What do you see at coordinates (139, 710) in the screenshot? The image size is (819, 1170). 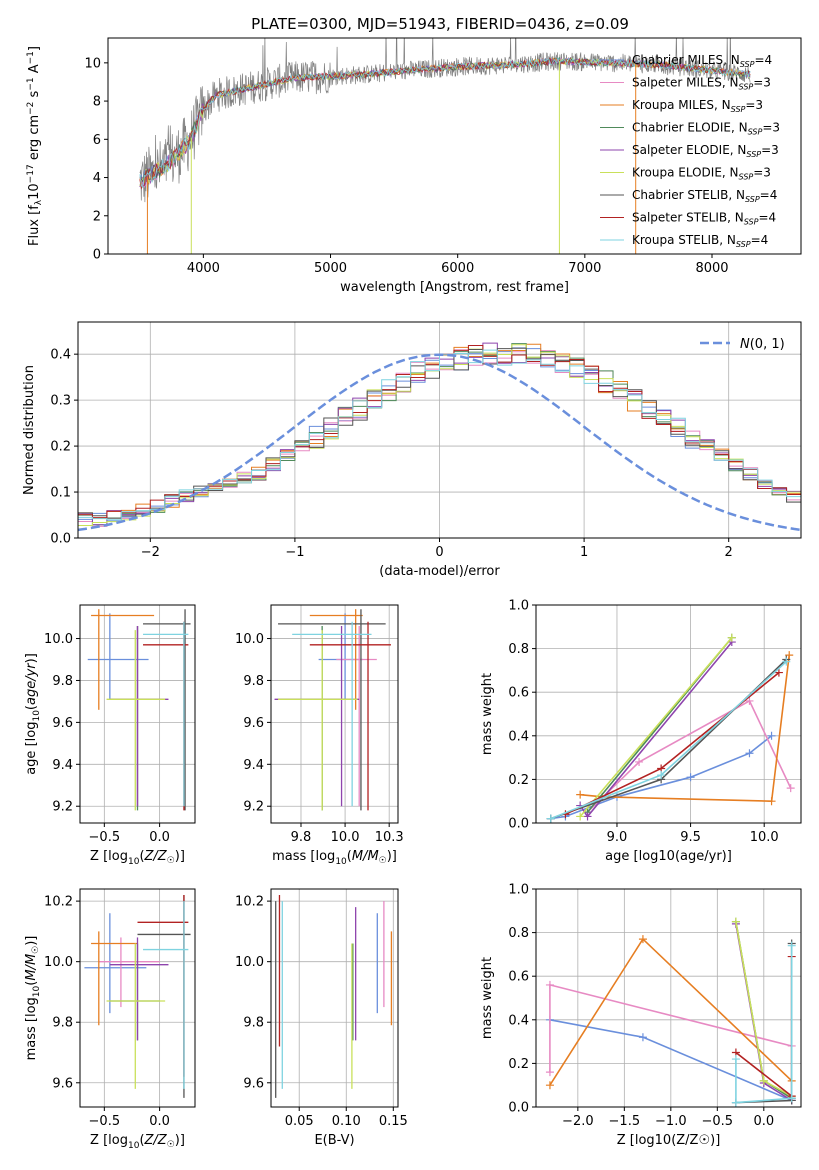 I see `plot-area-age_vs_Z` at bounding box center [139, 710].